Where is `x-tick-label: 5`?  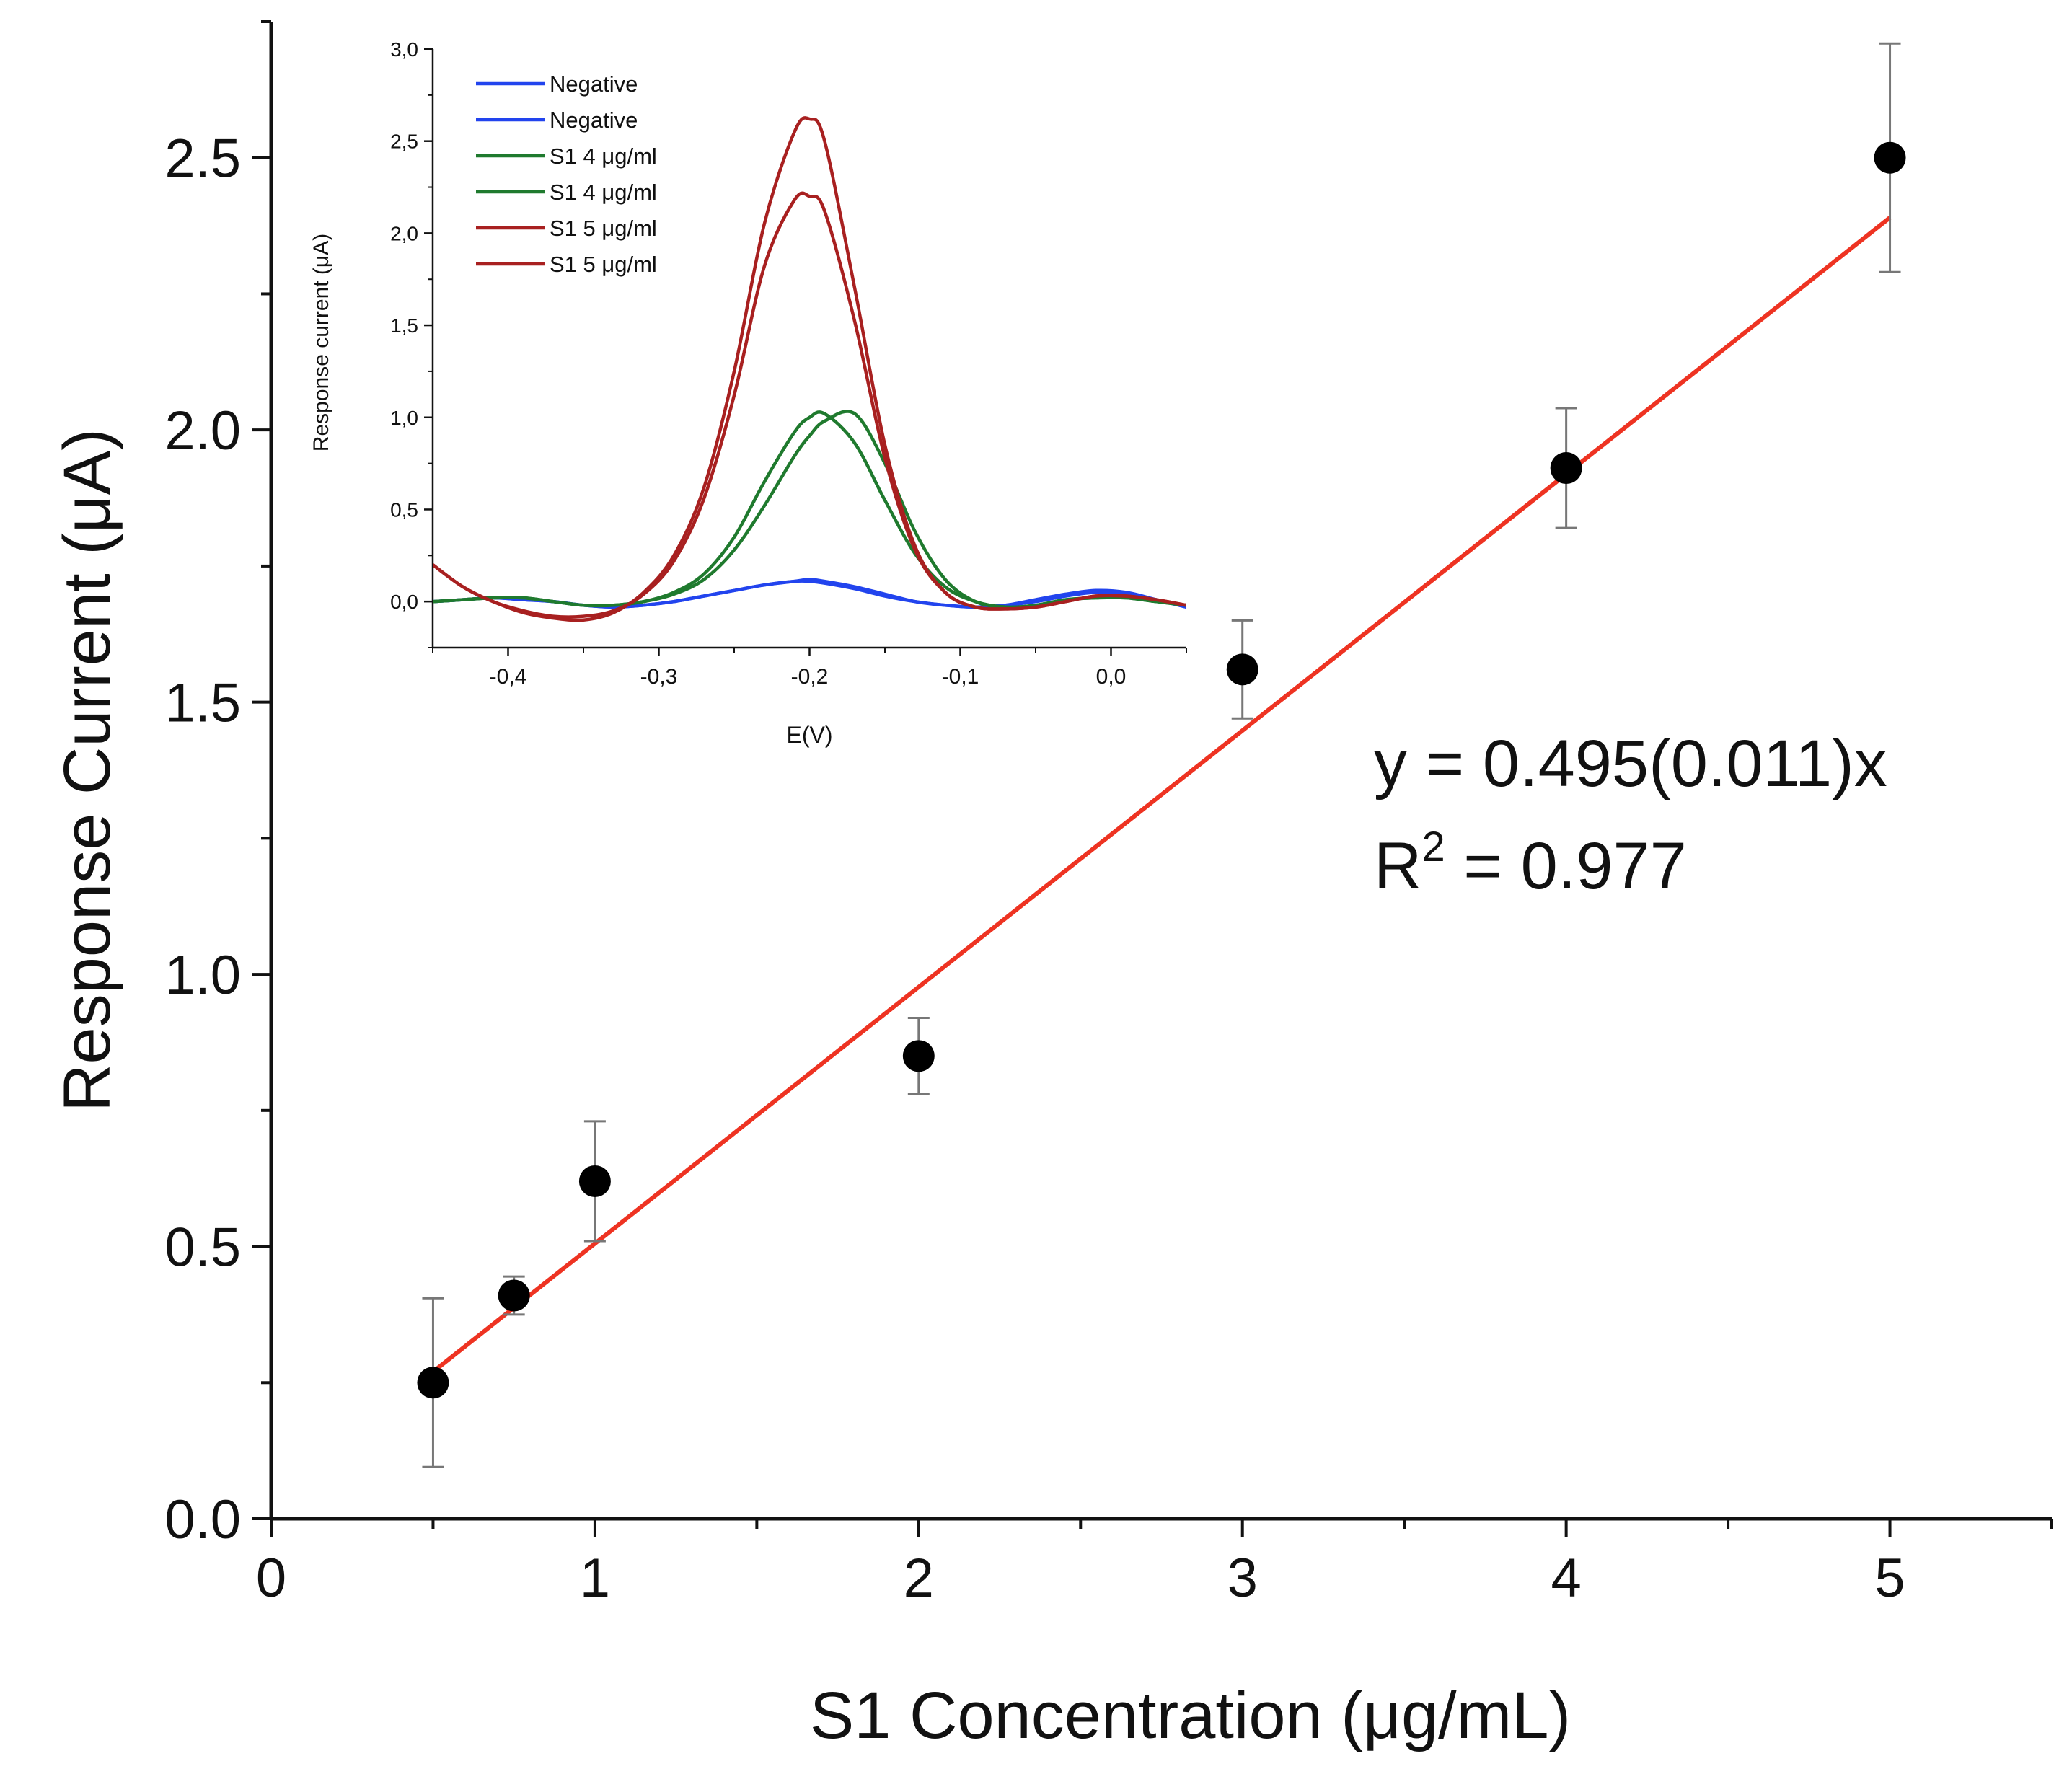
x-tick-label: 5 is located at coordinates (1889, 1578).